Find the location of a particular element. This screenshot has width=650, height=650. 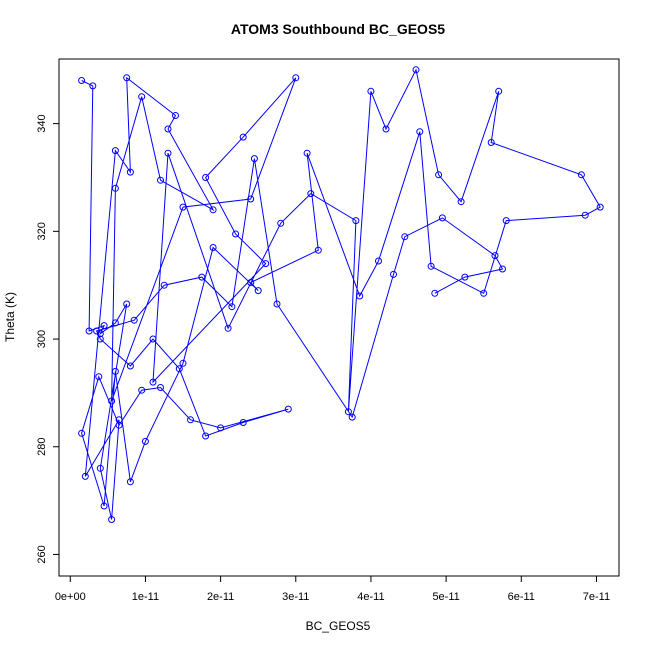

x-axis-label: BC_GEOS5 is located at coordinates (338, 626).